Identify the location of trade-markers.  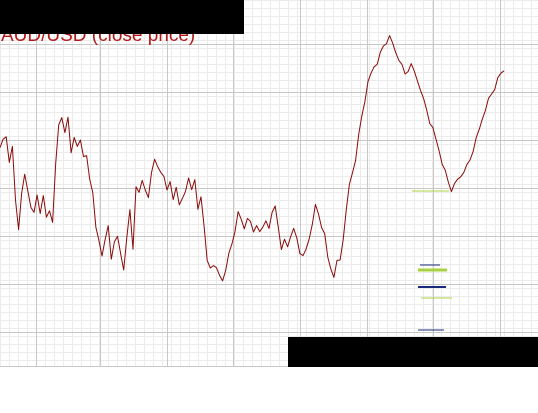
(432, 260).